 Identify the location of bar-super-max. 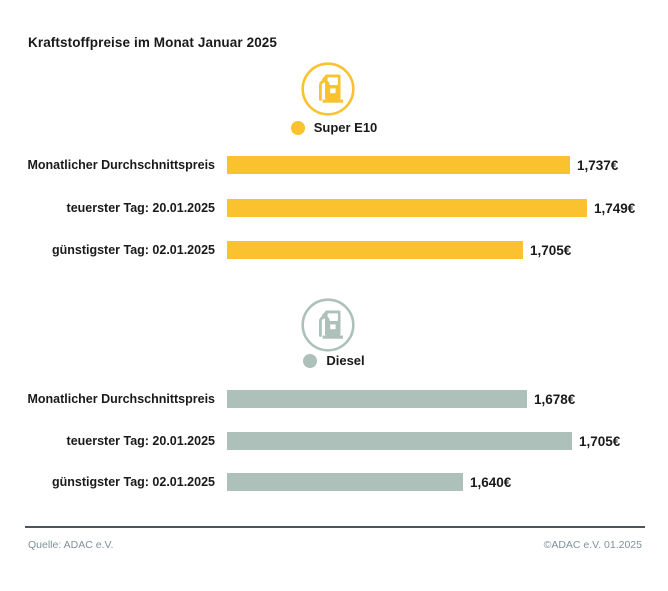
(407, 208).